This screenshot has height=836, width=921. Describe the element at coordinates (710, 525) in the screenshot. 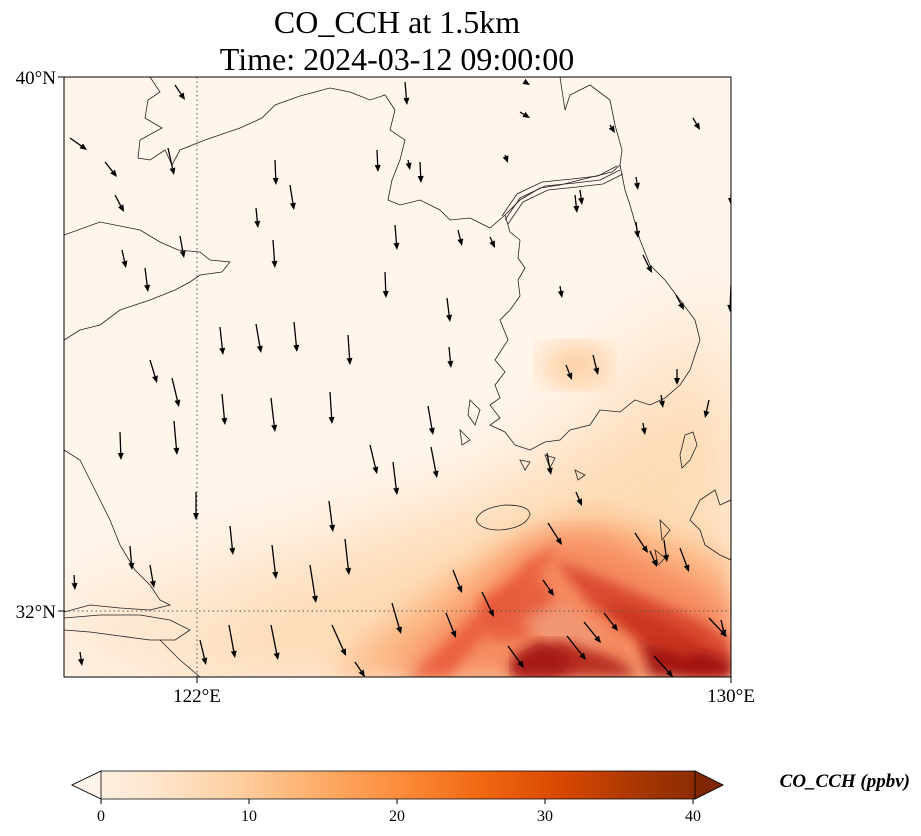

I see `coast-kyushu` at that location.